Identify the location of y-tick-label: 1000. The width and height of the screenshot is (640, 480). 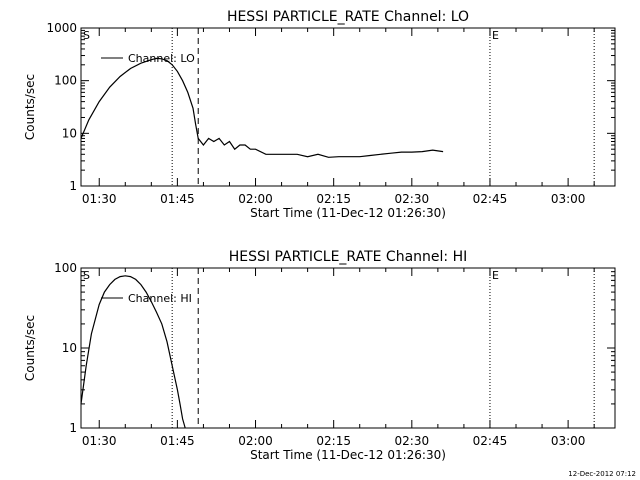
(61, 28).